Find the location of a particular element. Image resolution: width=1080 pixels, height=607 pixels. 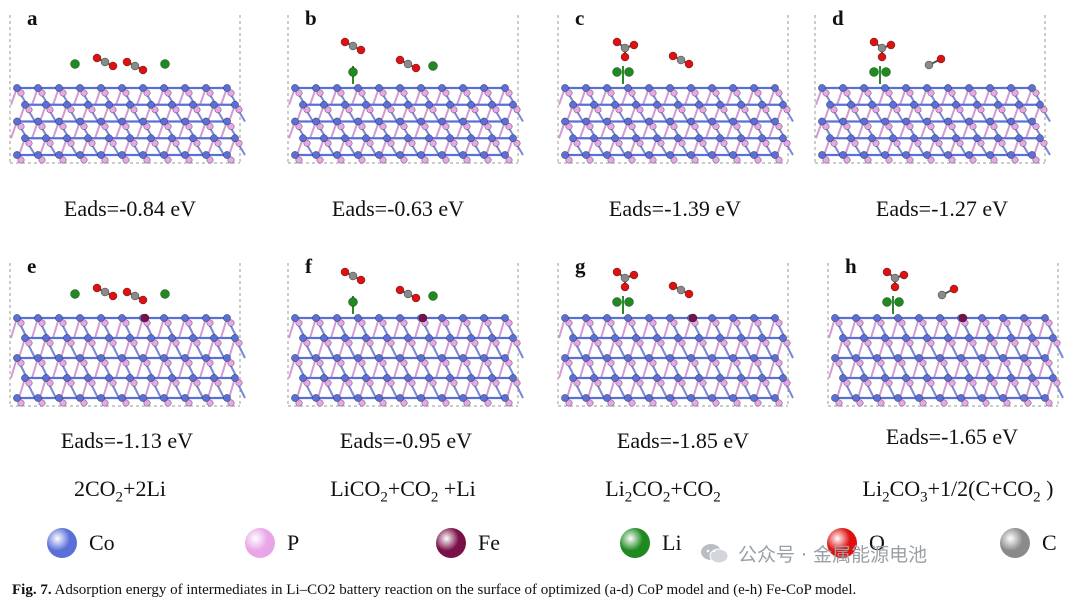

c-atom-icon is located at coordinates (1015, 543).